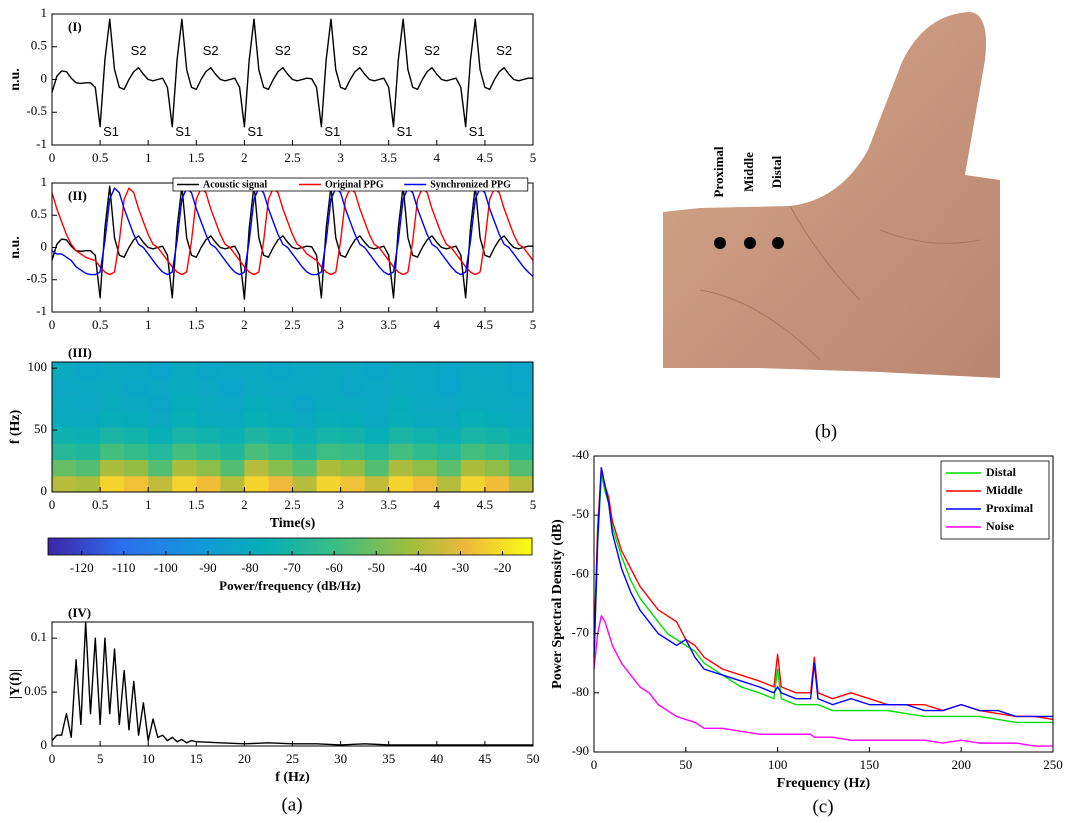 The width and height of the screenshot is (1068, 823). What do you see at coordinates (1010, 508) in the screenshot?
I see `legend-label: Proximal` at bounding box center [1010, 508].